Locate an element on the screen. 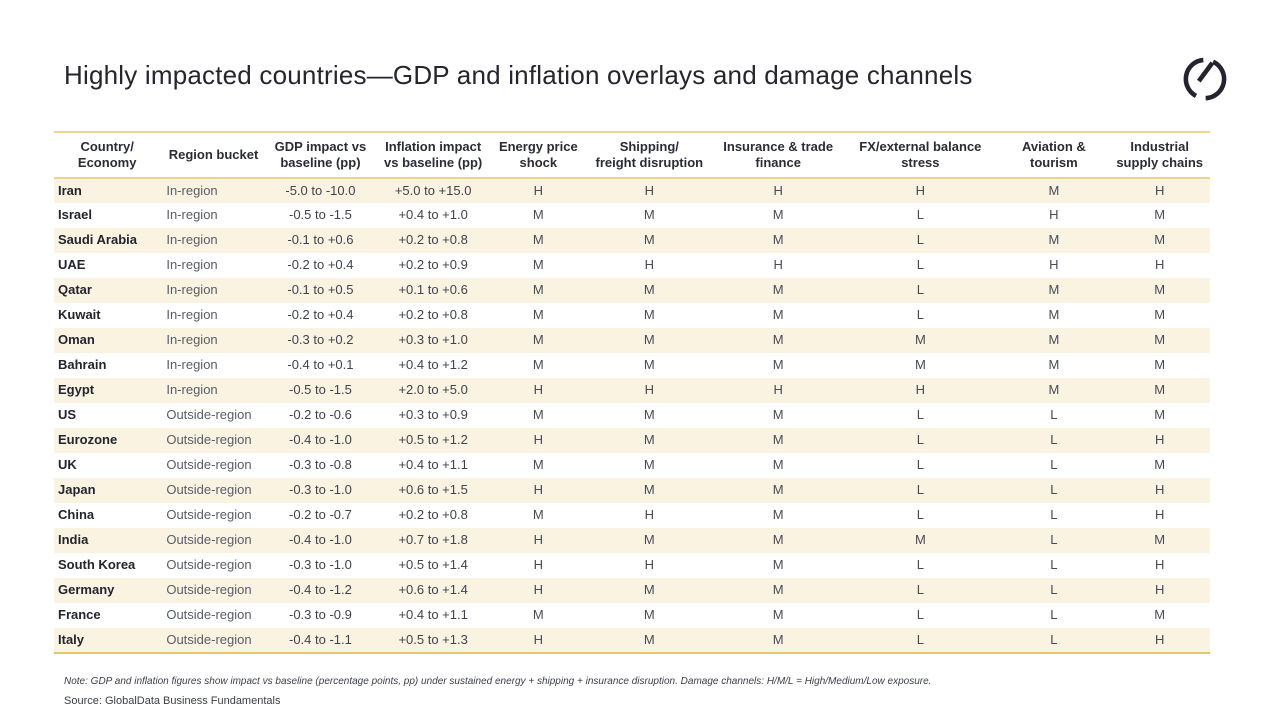 The image size is (1280, 720). gdp-cell: -0.2 to -0.7 is located at coordinates (320, 515).